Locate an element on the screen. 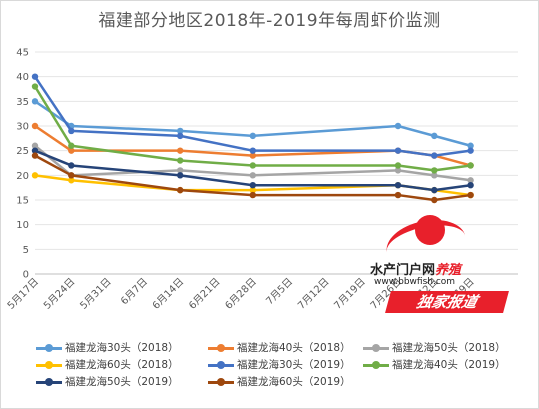 This screenshot has height=409, width=539. legend-item: 福建龙海60头（2019） is located at coordinates (279, 381).